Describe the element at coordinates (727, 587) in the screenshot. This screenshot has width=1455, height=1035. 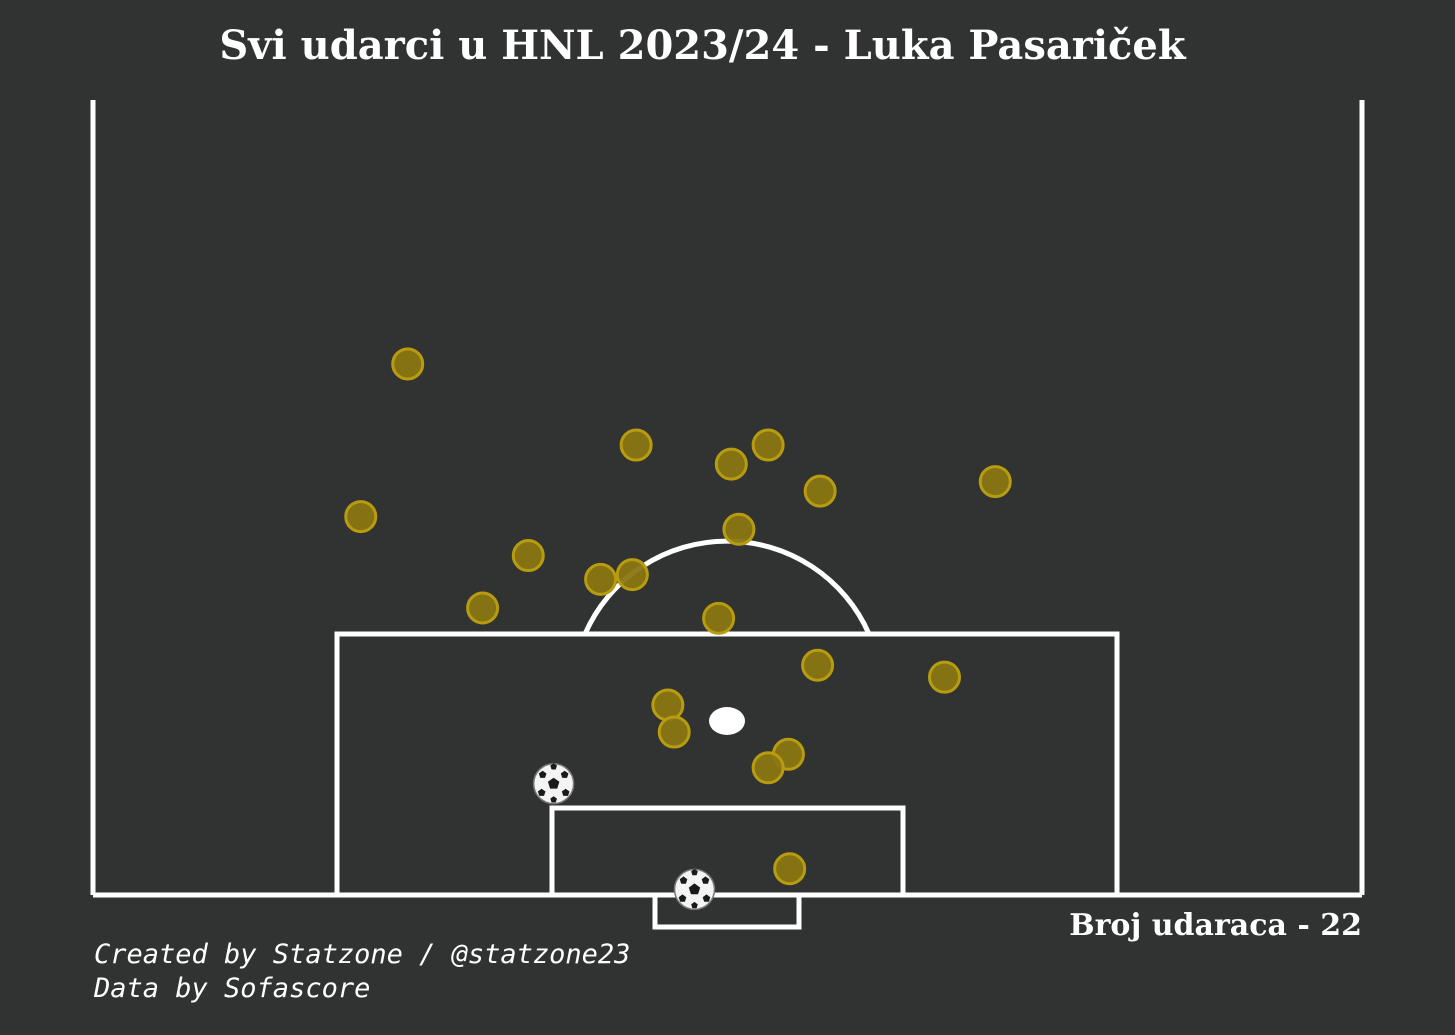
I see `penalty-arc` at that location.